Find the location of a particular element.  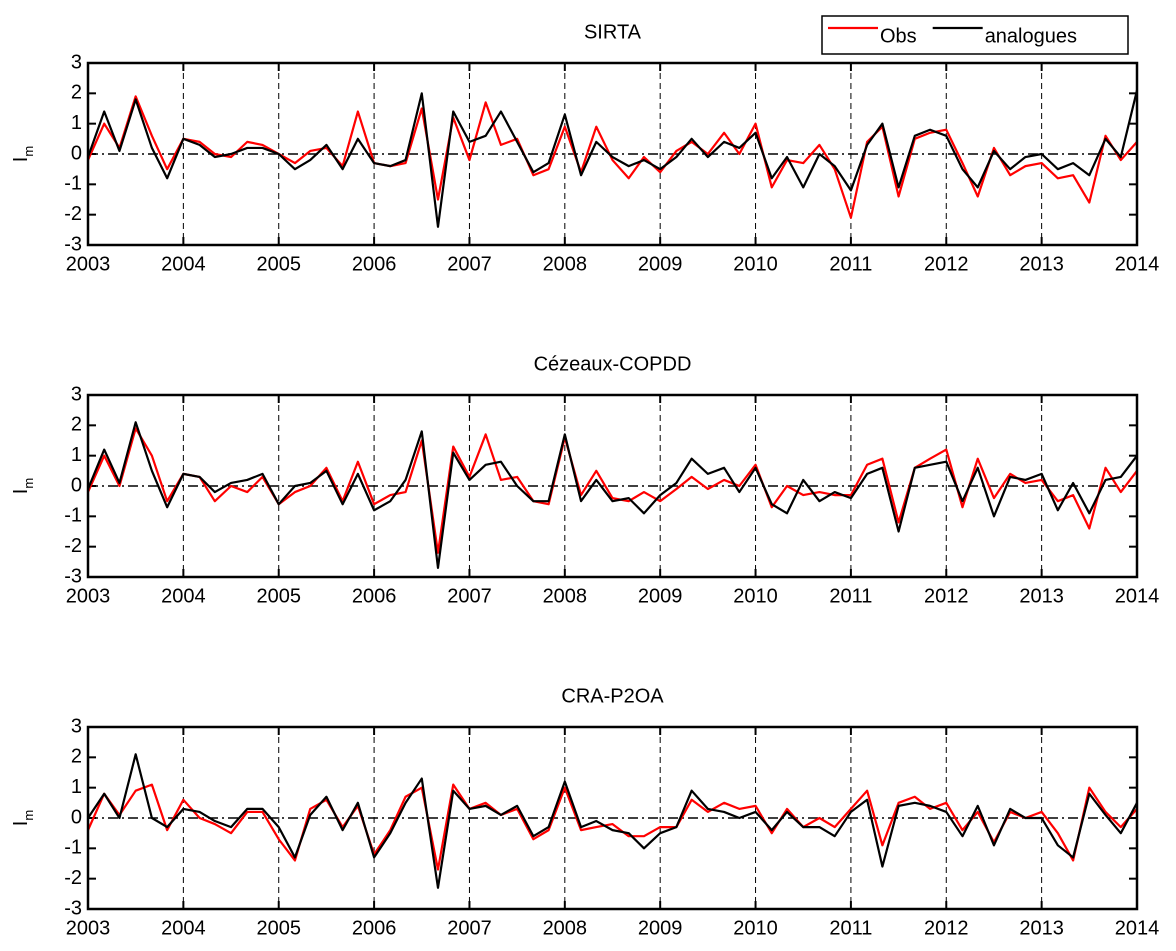

legend-label: analogues is located at coordinates (1031, 36).